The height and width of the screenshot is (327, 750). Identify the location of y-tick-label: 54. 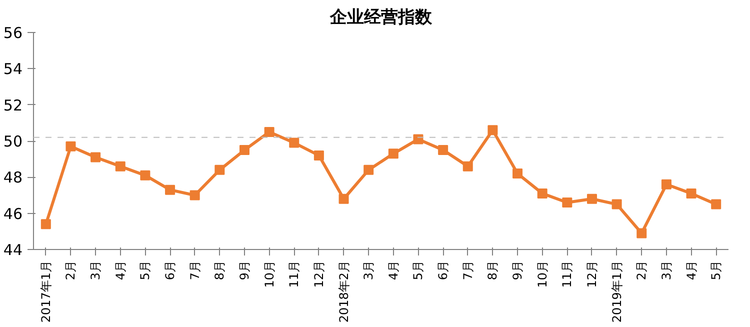
(13, 69).